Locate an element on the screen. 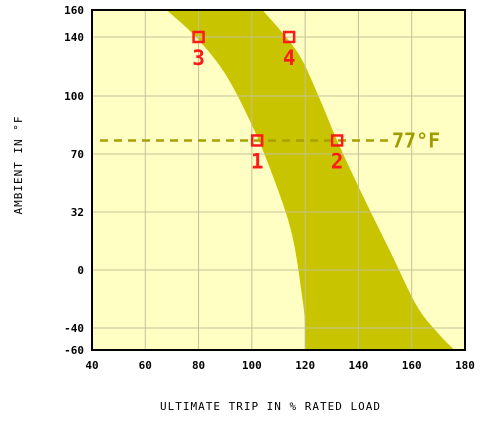 Image resolution: width=487 pixels, height=422 pixels. point-label: 3 is located at coordinates (198, 58).